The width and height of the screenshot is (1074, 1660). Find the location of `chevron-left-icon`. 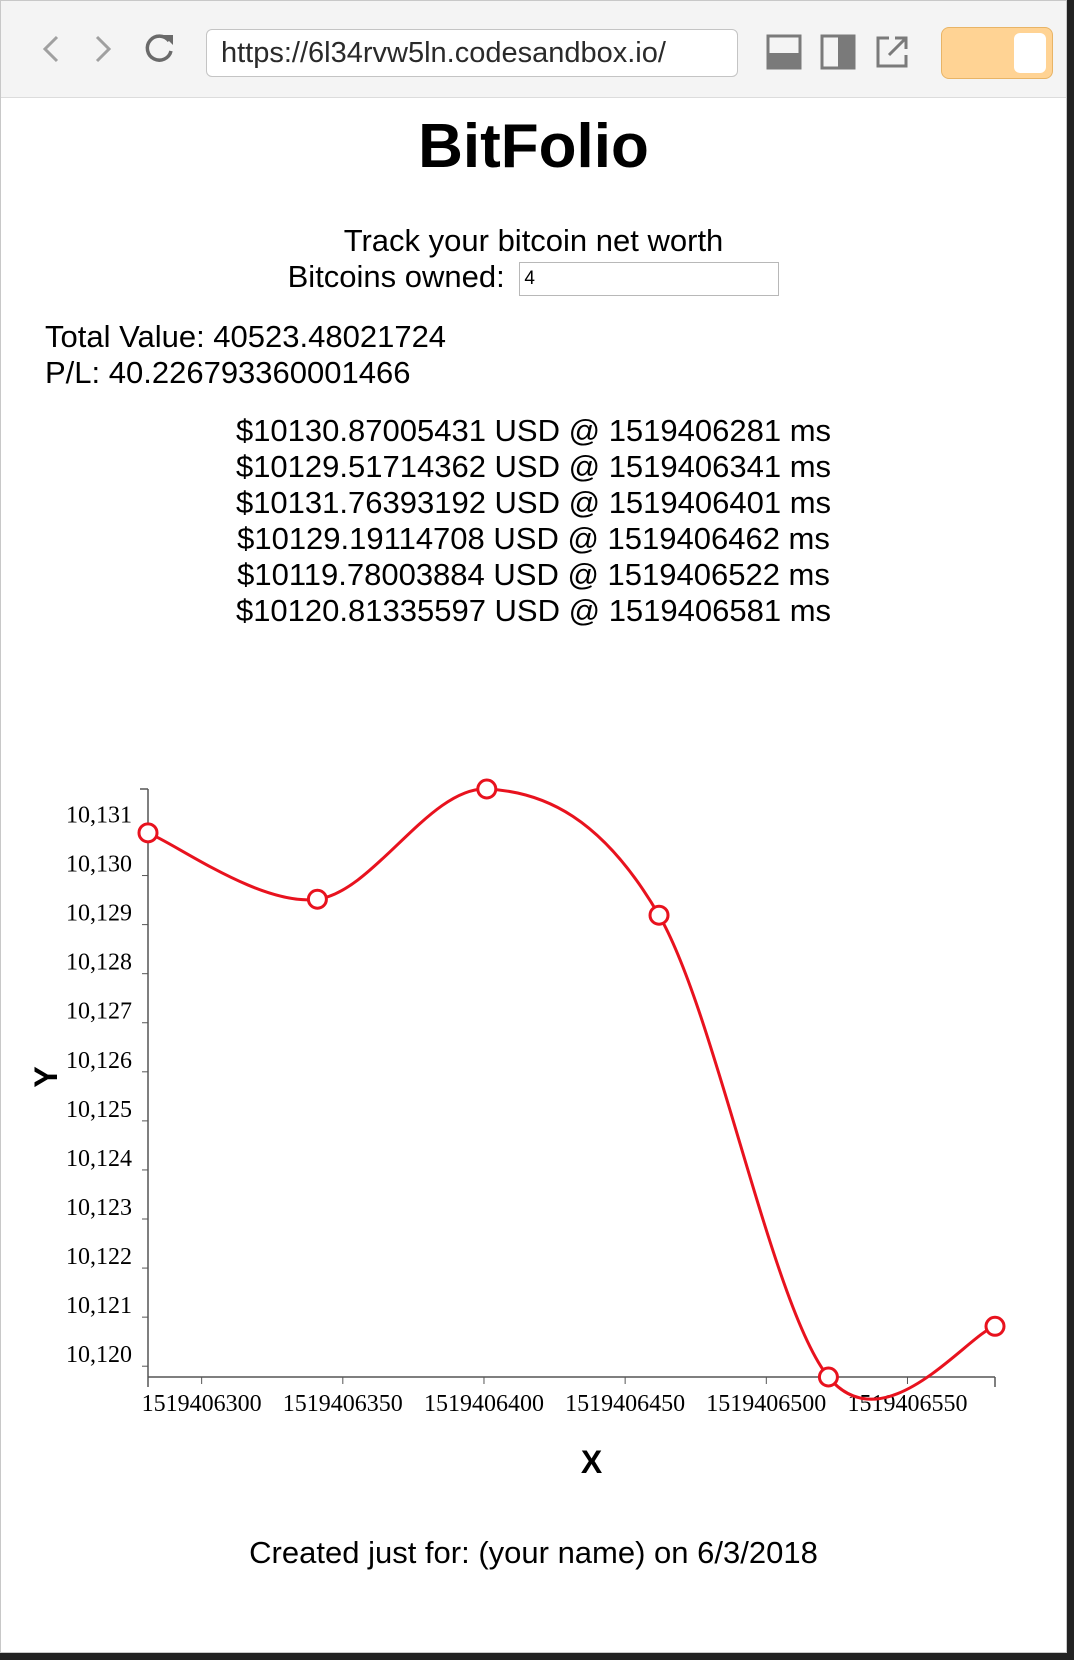

chevron-left-icon is located at coordinates (50, 49).